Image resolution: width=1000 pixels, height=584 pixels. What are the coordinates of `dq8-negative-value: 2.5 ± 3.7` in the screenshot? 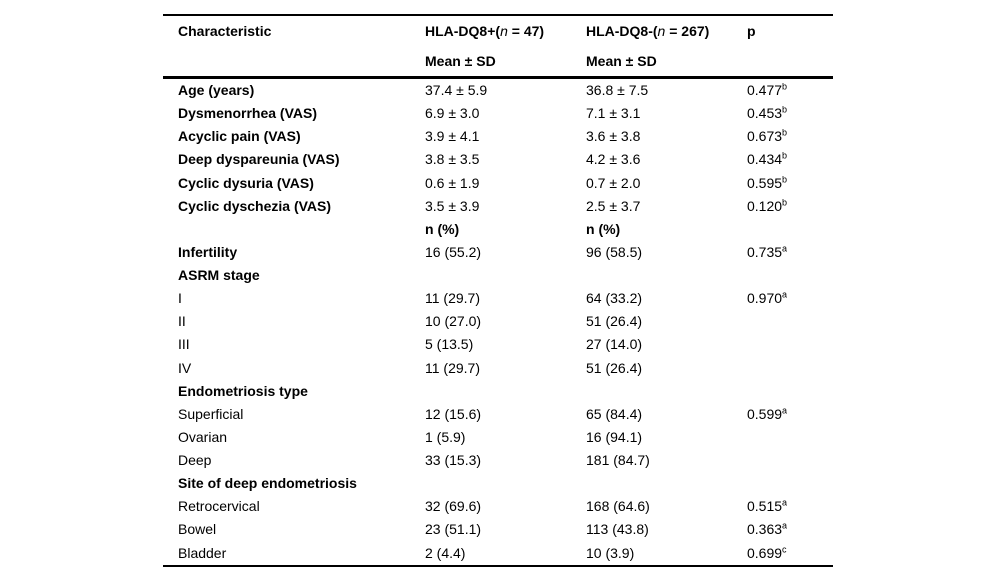 It's located at (613, 205).